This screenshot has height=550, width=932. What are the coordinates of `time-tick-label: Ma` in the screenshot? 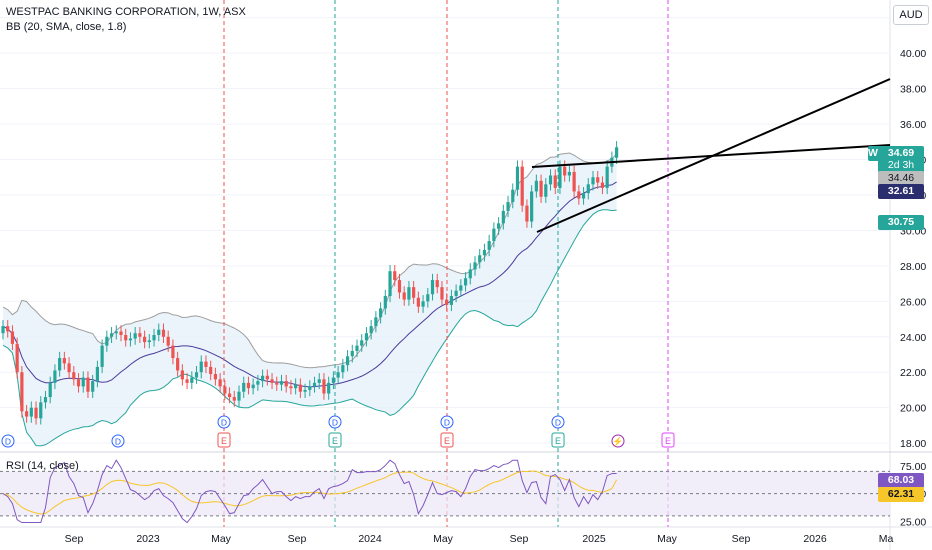 It's located at (886, 539).